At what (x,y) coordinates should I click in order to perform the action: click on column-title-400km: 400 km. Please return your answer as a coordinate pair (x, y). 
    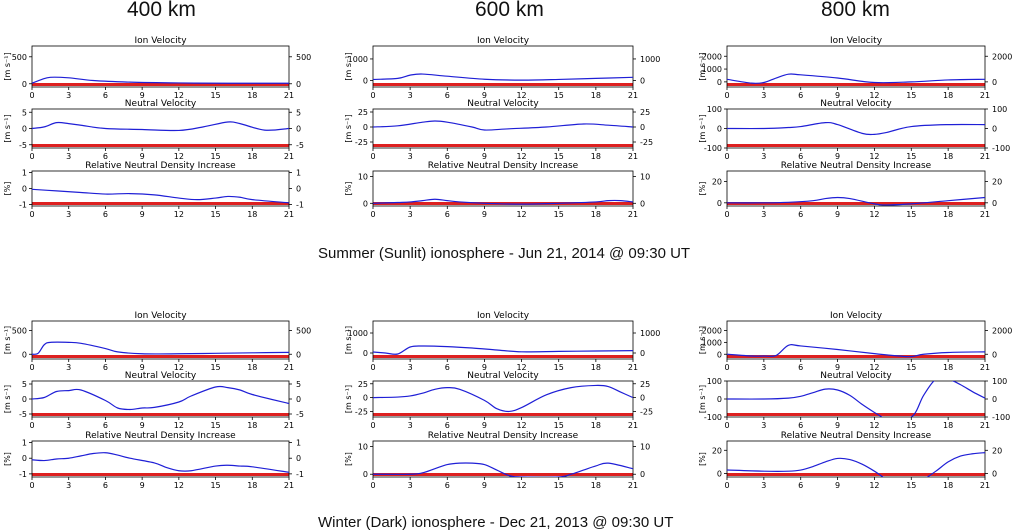
    Looking at the image, I should click on (161, 10).